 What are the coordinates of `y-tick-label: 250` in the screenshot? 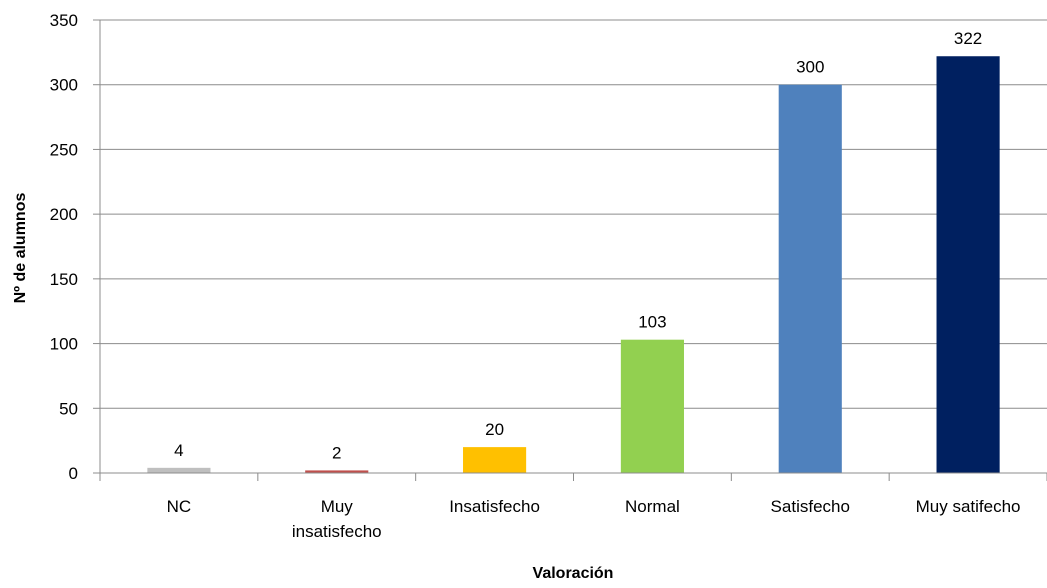 It's located at (64, 149).